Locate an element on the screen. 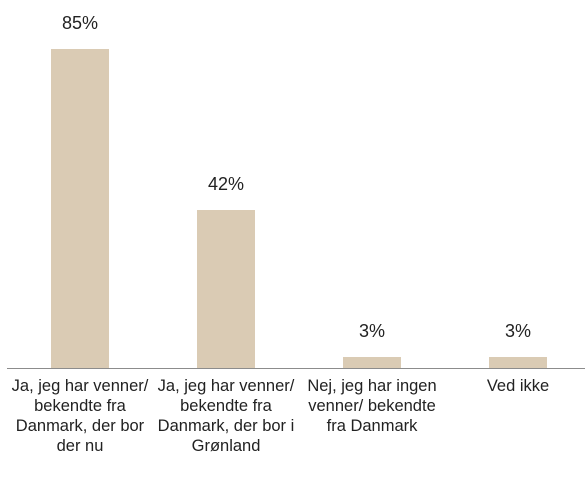 Image resolution: width=585 pixels, height=504 pixels. category-label: Ved ikke is located at coordinates (518, 386).